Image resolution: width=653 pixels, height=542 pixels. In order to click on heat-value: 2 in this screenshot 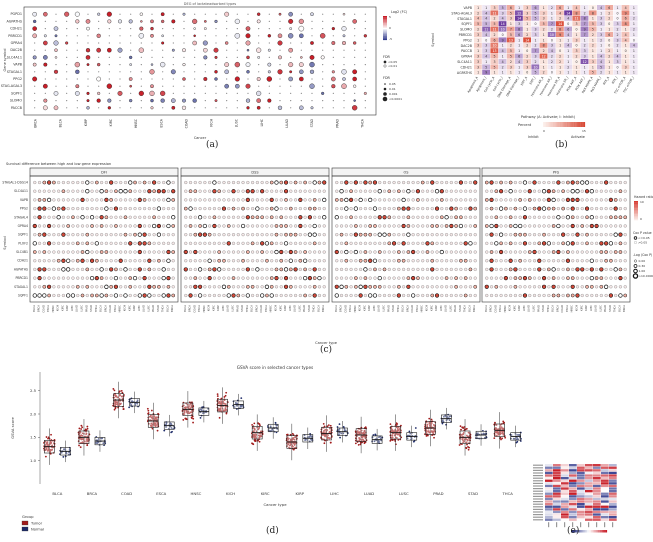, I will do `click(609, 57)`.